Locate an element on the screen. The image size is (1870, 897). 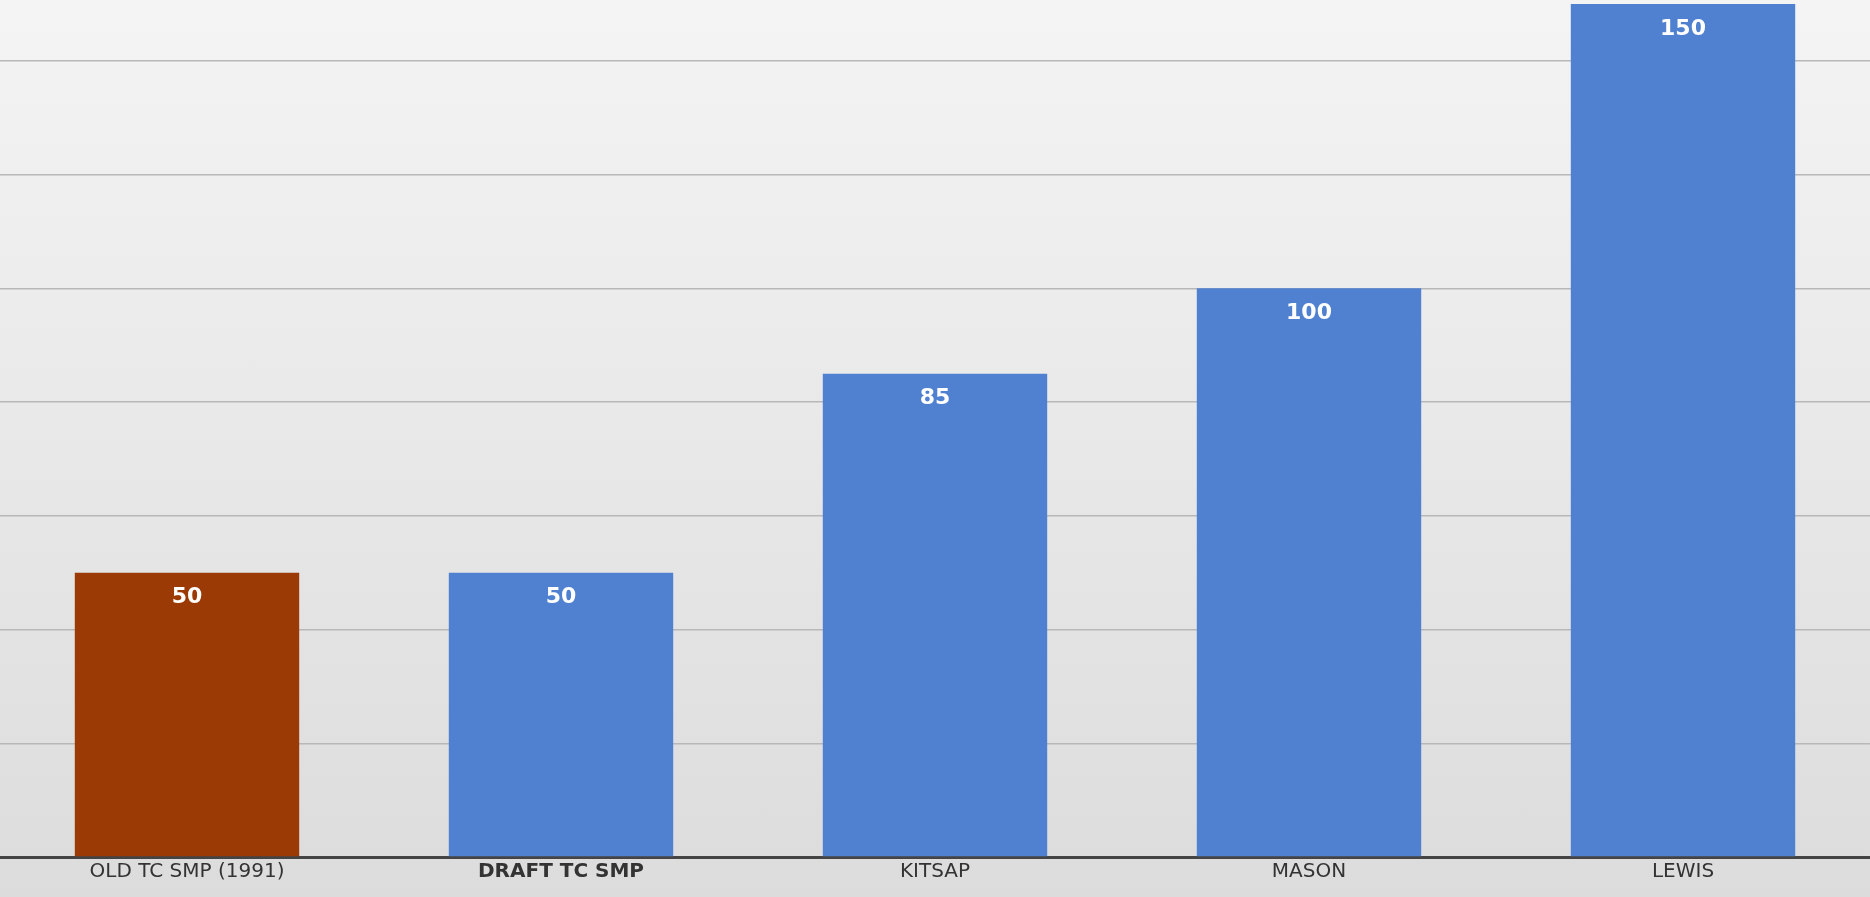
data-label: 100 is located at coordinates (1309, 312).